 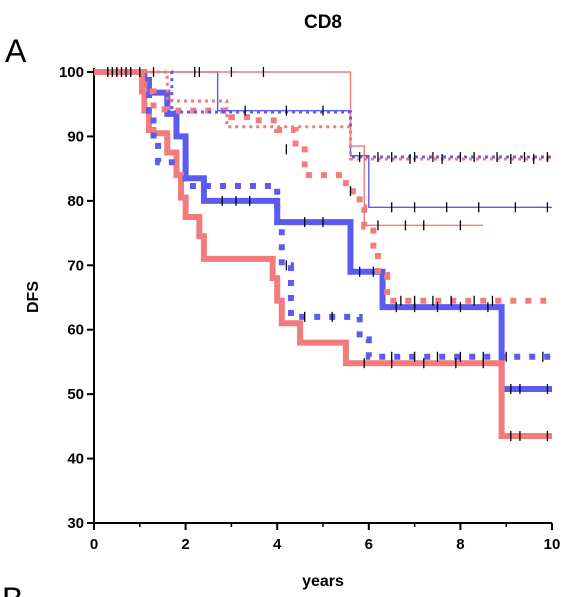 I want to click on y-tick-label: 80, so click(x=75, y=201).